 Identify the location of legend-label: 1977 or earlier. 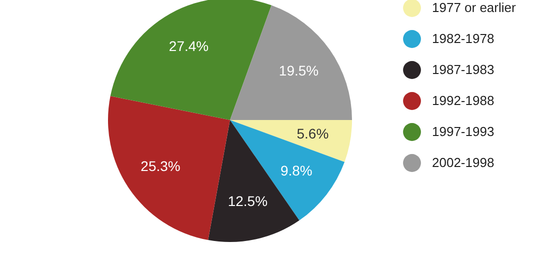
(474, 7).